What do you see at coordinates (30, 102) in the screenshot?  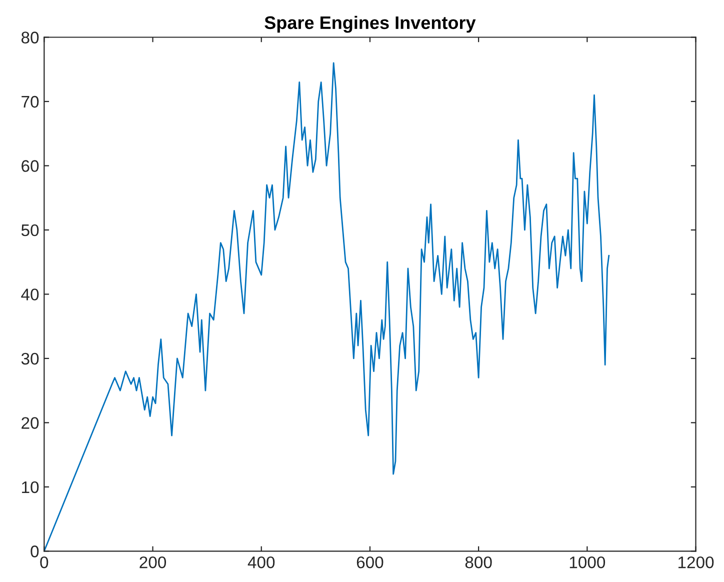 I see `y-tick-label: 70` at bounding box center [30, 102].